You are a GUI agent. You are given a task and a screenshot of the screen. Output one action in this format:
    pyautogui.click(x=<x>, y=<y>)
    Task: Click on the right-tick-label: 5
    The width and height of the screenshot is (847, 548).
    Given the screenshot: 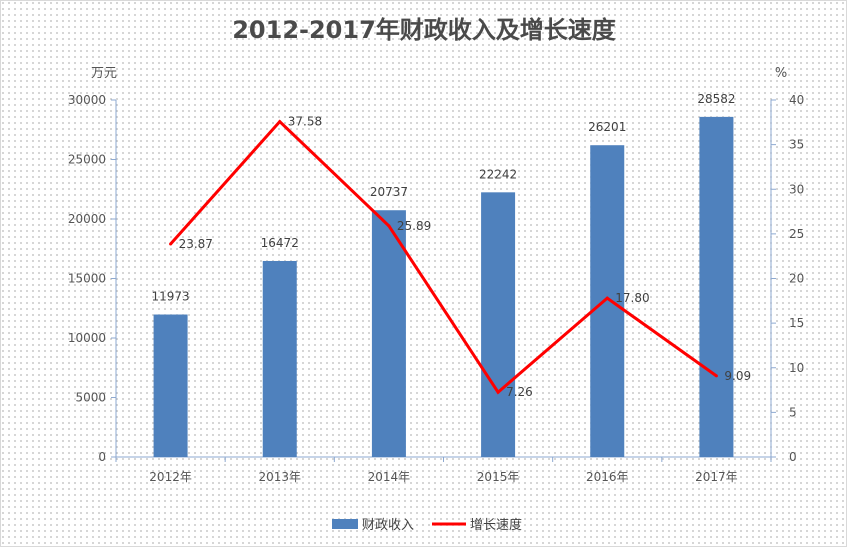 What is the action you would take?
    pyautogui.click(x=793, y=412)
    